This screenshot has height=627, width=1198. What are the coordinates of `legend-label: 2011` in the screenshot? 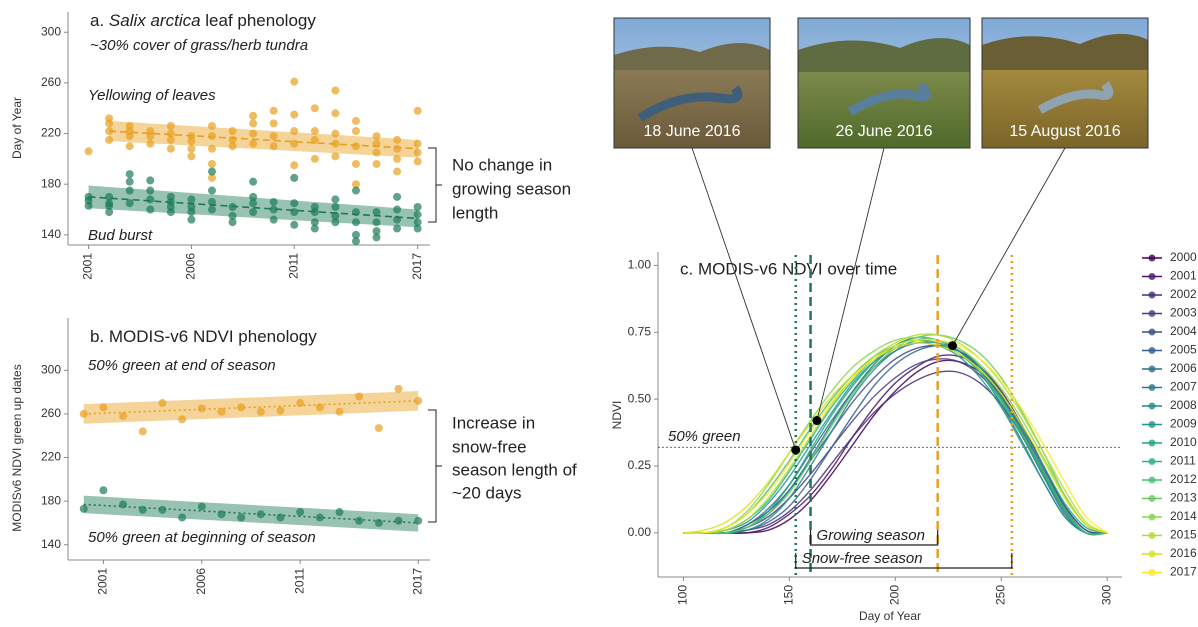 It's located at (1183, 461).